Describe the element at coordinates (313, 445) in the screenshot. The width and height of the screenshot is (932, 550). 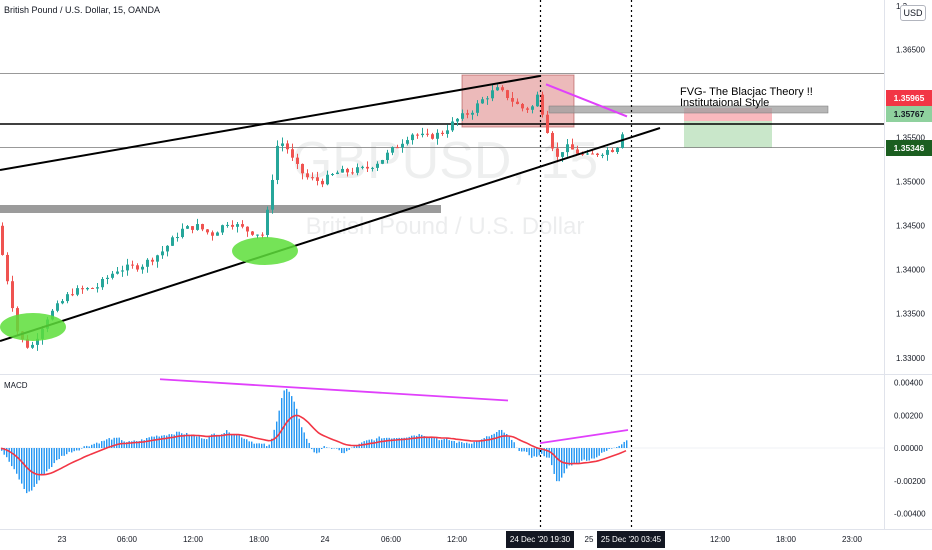
I see `macd-signal-line` at that location.